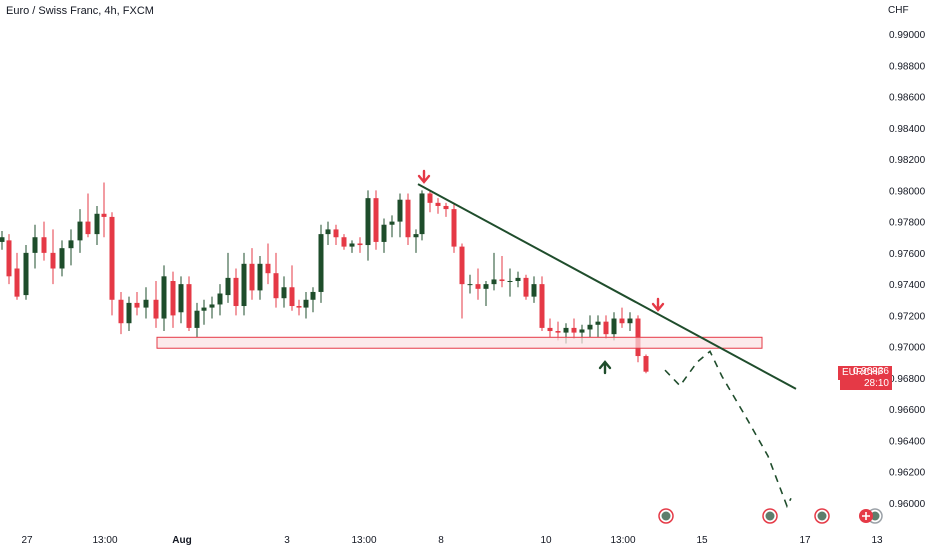 This screenshot has height=550, width=932. What do you see at coordinates (605, 367) in the screenshot?
I see `arrow-up-icon` at bounding box center [605, 367].